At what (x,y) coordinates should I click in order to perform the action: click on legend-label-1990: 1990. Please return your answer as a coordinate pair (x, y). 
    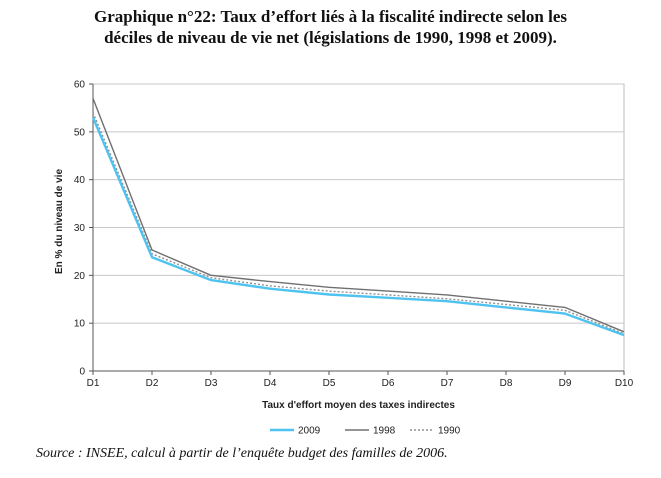
    Looking at the image, I should click on (449, 431).